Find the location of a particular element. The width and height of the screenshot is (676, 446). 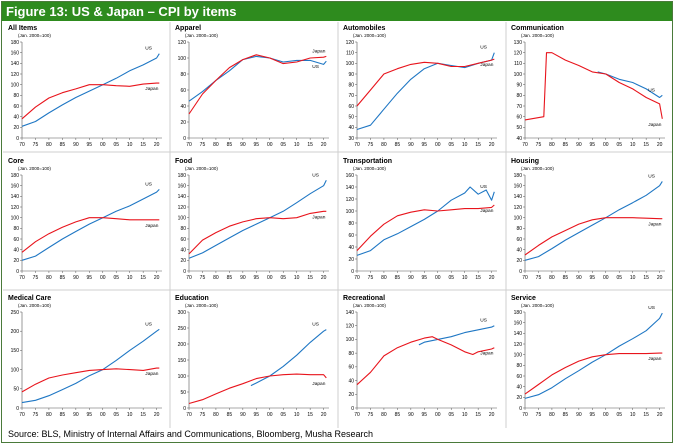

chart-title: Apparel is located at coordinates (188, 28).